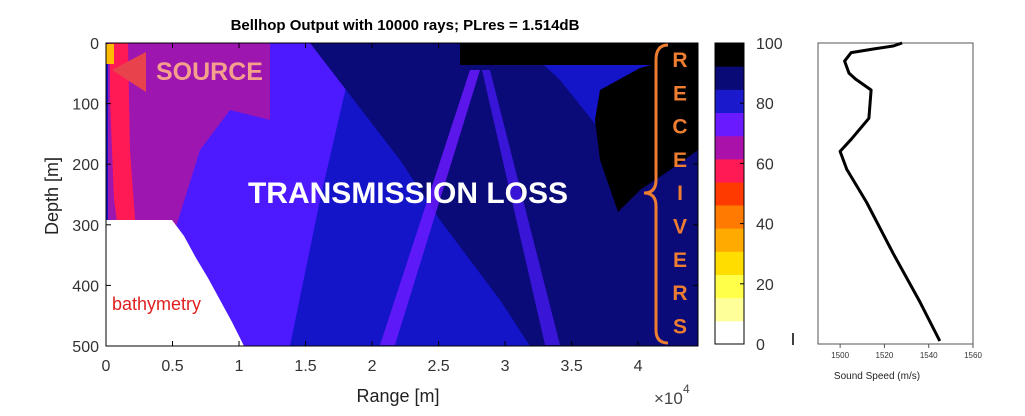  What do you see at coordinates (239, 366) in the screenshot?
I see `x-tick-label: 1` at bounding box center [239, 366].